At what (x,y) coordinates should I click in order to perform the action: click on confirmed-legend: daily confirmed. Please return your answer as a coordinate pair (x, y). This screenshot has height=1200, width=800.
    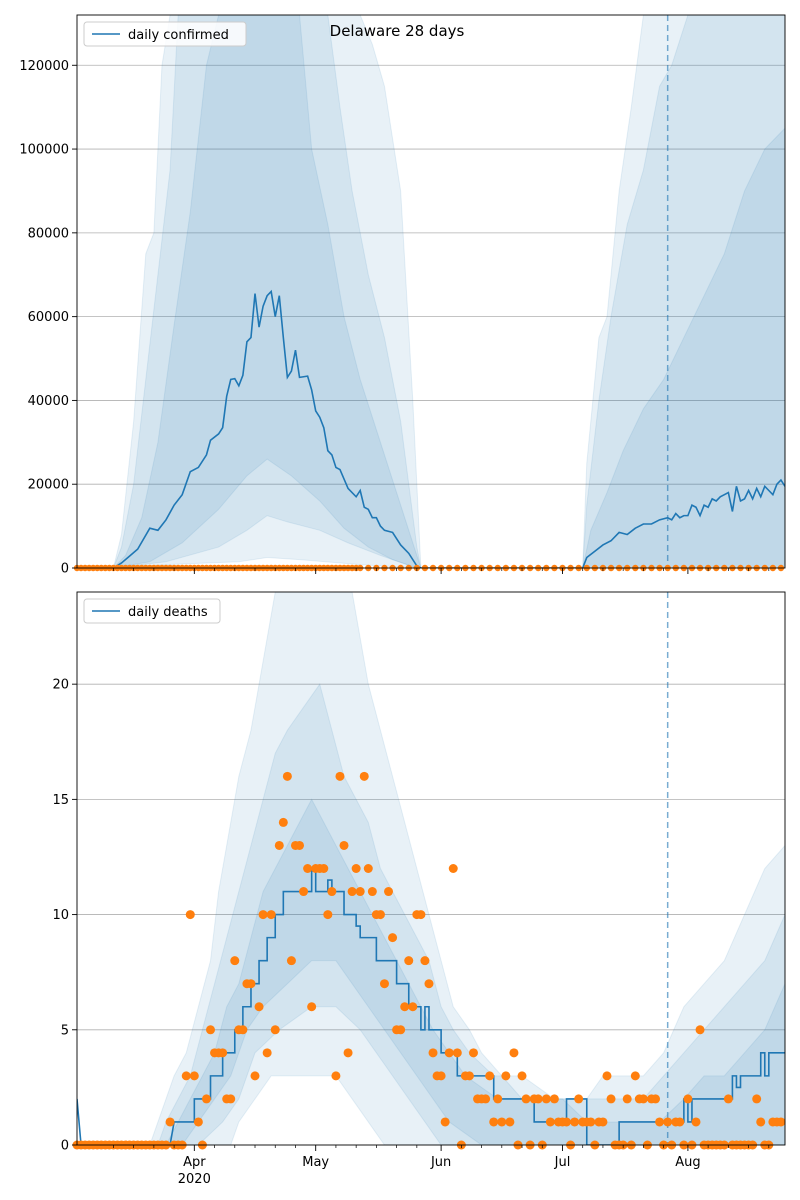
    Looking at the image, I should click on (165, 34).